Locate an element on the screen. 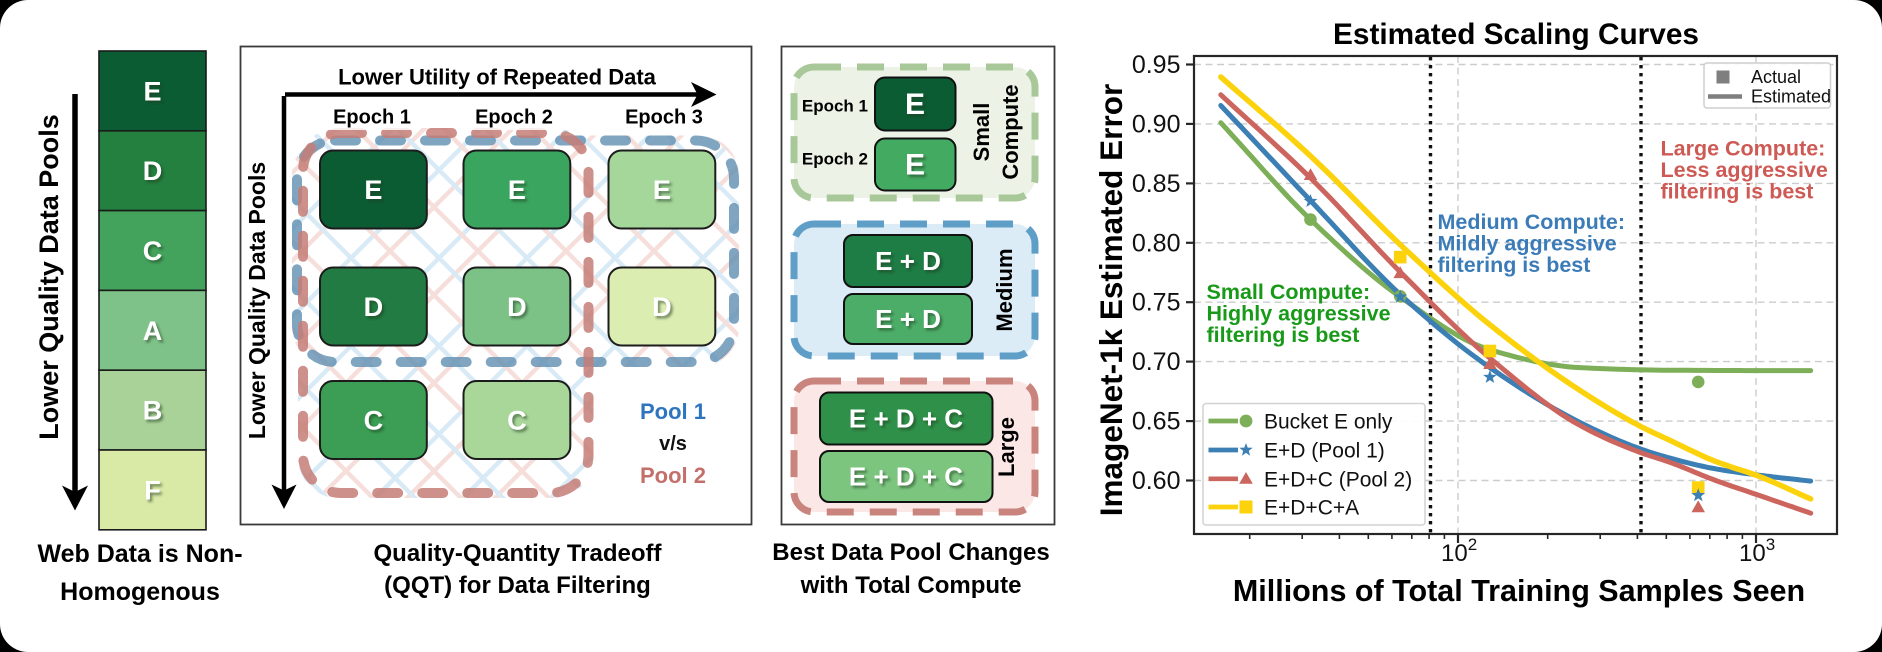  svg-text: Pool 1 is located at coordinates (673, 411).